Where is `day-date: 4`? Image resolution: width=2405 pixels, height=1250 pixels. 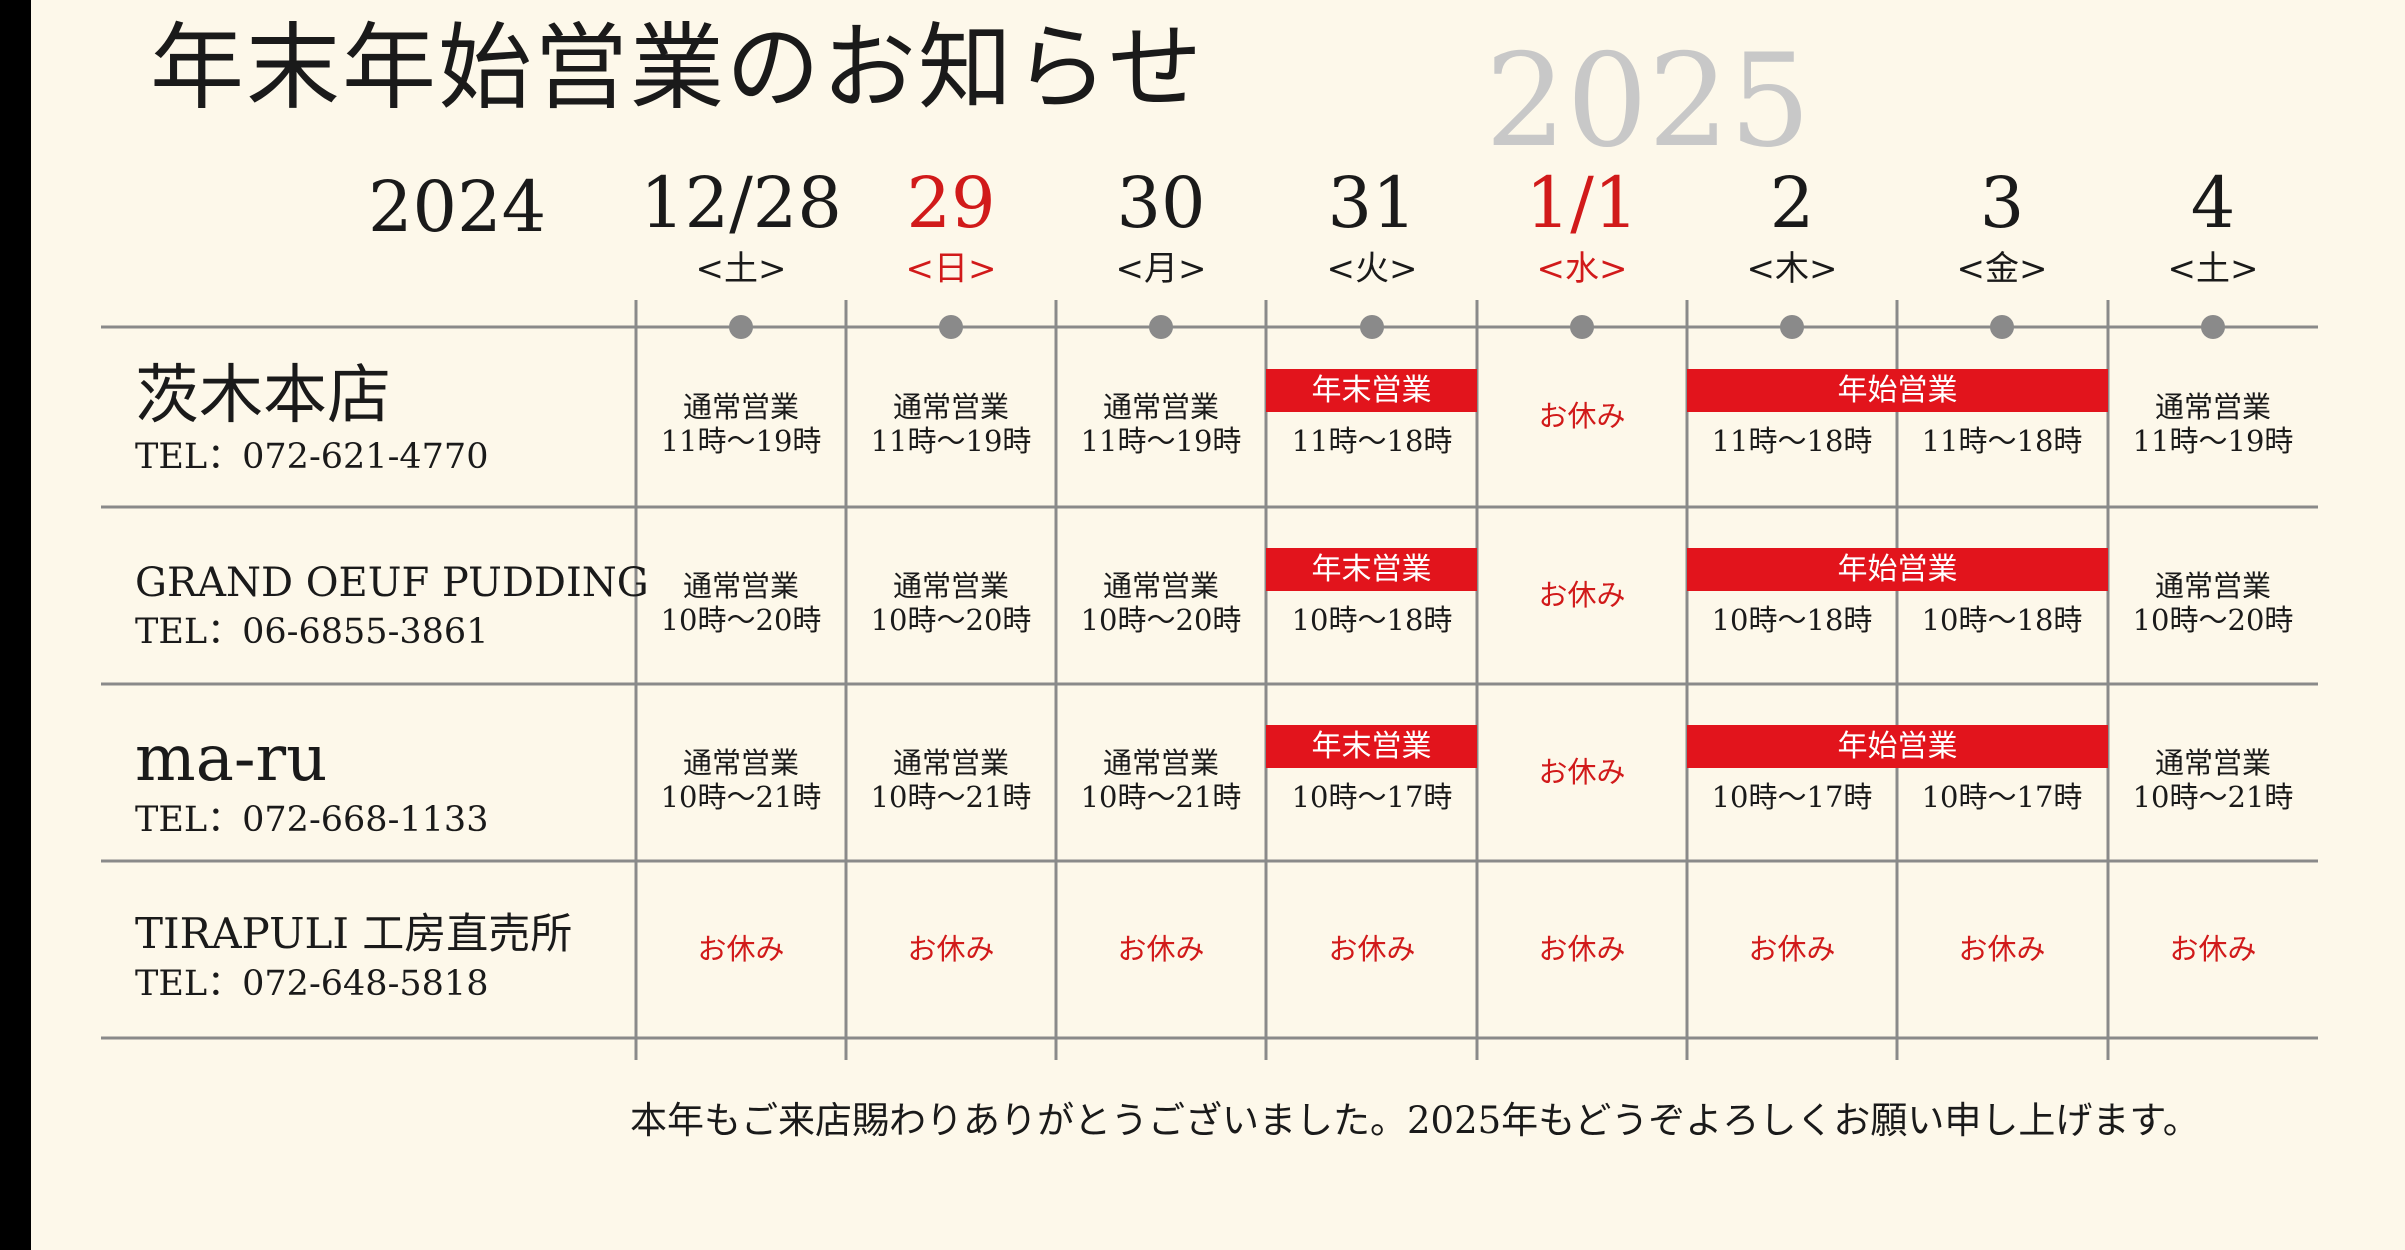
day-date: 4 is located at coordinates (2213, 203).